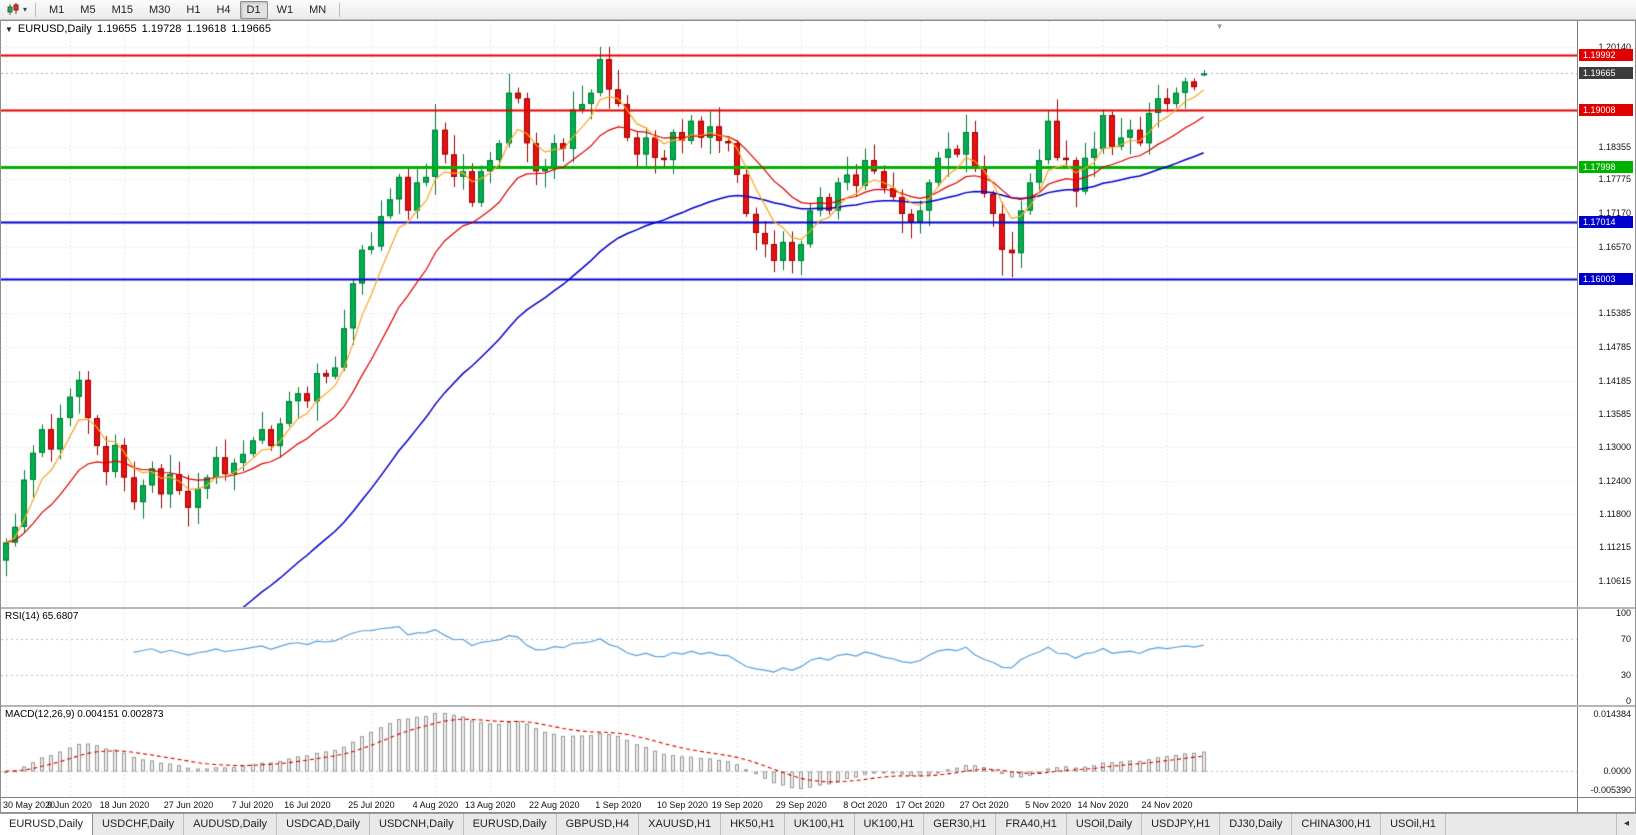 Image resolution: width=1636 pixels, height=835 pixels. Describe the element at coordinates (1105, 824) in the screenshot. I see `chart-tab-usoil-daily: USOil,Daily` at that location.